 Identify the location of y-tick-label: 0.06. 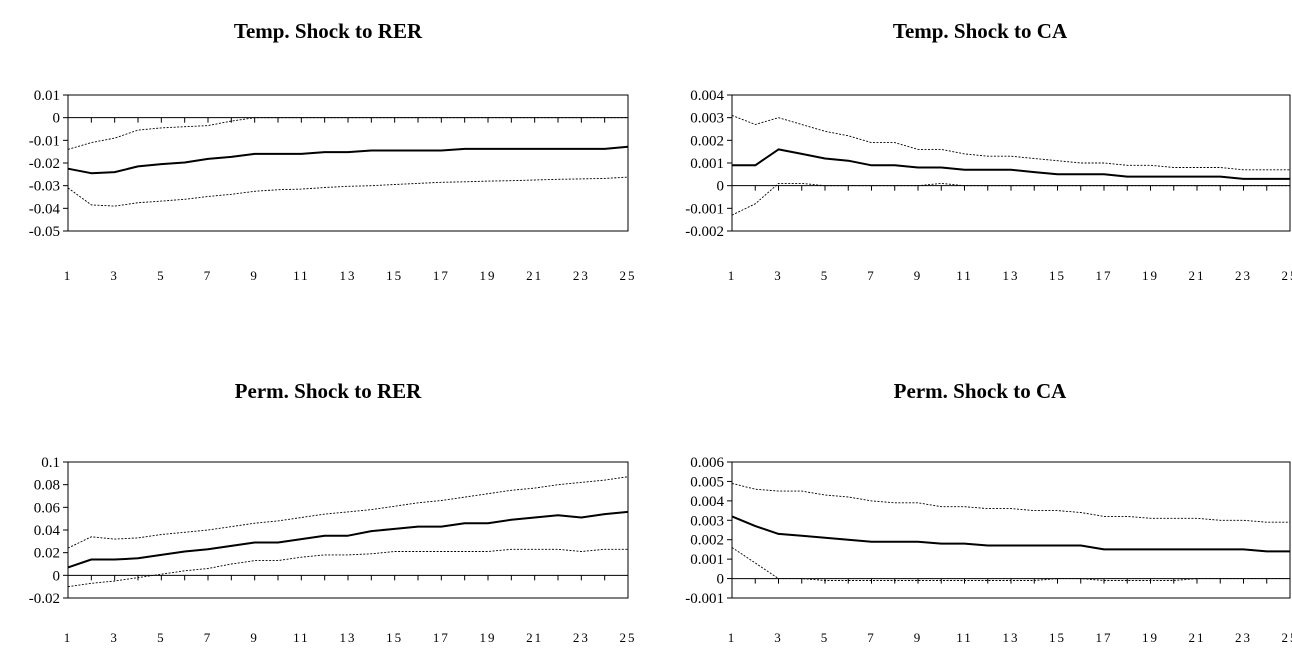
(47, 508).